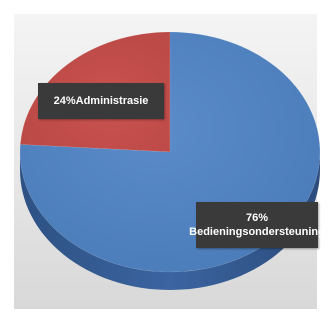 This screenshot has height=323, width=331. Describe the element at coordinates (112, 101) in the screenshot. I see `data-label-administrasie-name: Administrasie` at that location.